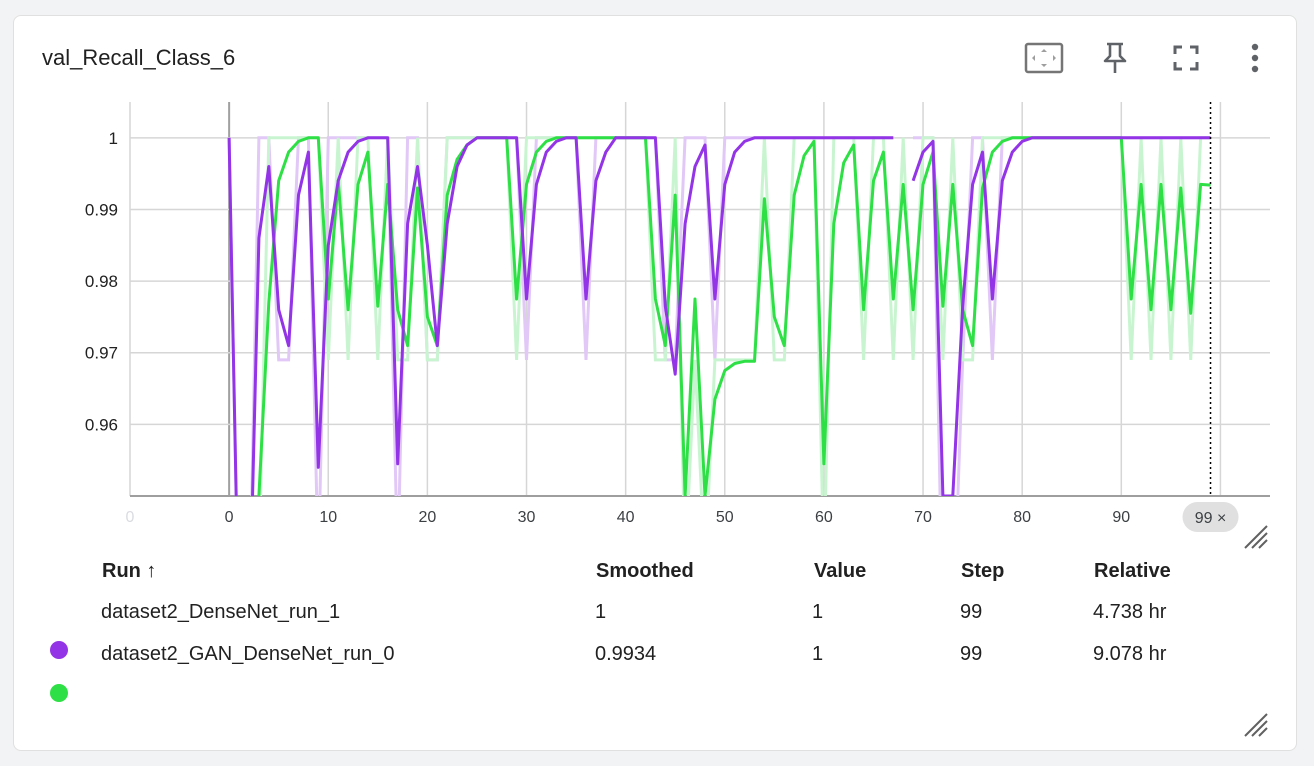 This screenshot has width=1314, height=766. I want to click on hover-step-chip, so click(1210, 517).